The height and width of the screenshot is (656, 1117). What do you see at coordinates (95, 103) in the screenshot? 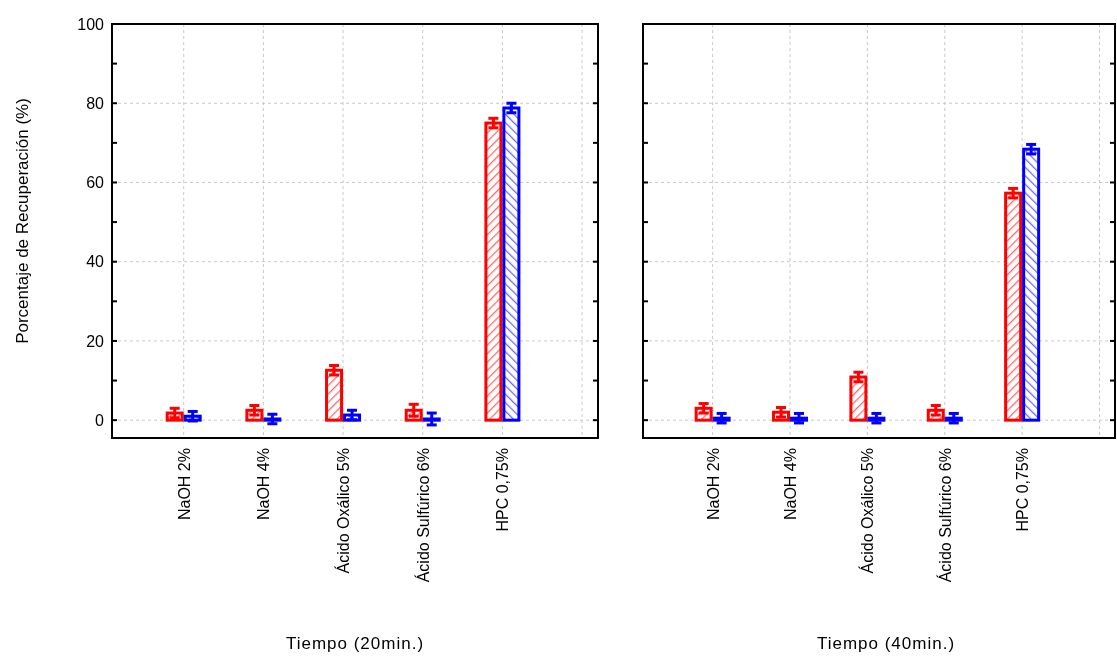
I see `y-tick-label: 80` at bounding box center [95, 103].